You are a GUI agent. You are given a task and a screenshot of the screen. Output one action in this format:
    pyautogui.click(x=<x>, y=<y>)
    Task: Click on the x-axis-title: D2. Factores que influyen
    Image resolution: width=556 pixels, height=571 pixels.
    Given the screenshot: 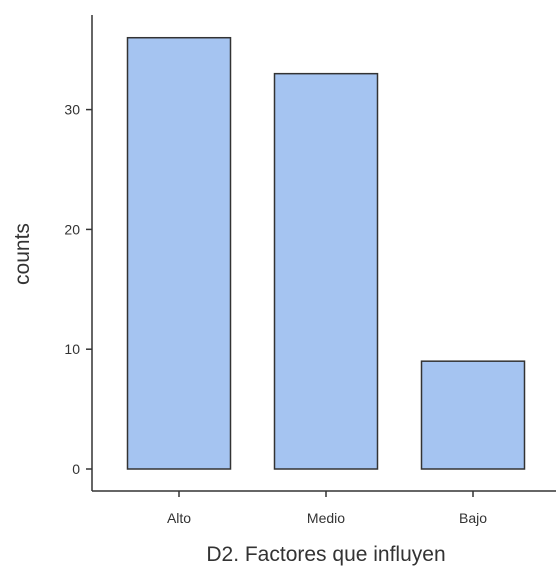 What is the action you would take?
    pyautogui.click(x=325, y=554)
    